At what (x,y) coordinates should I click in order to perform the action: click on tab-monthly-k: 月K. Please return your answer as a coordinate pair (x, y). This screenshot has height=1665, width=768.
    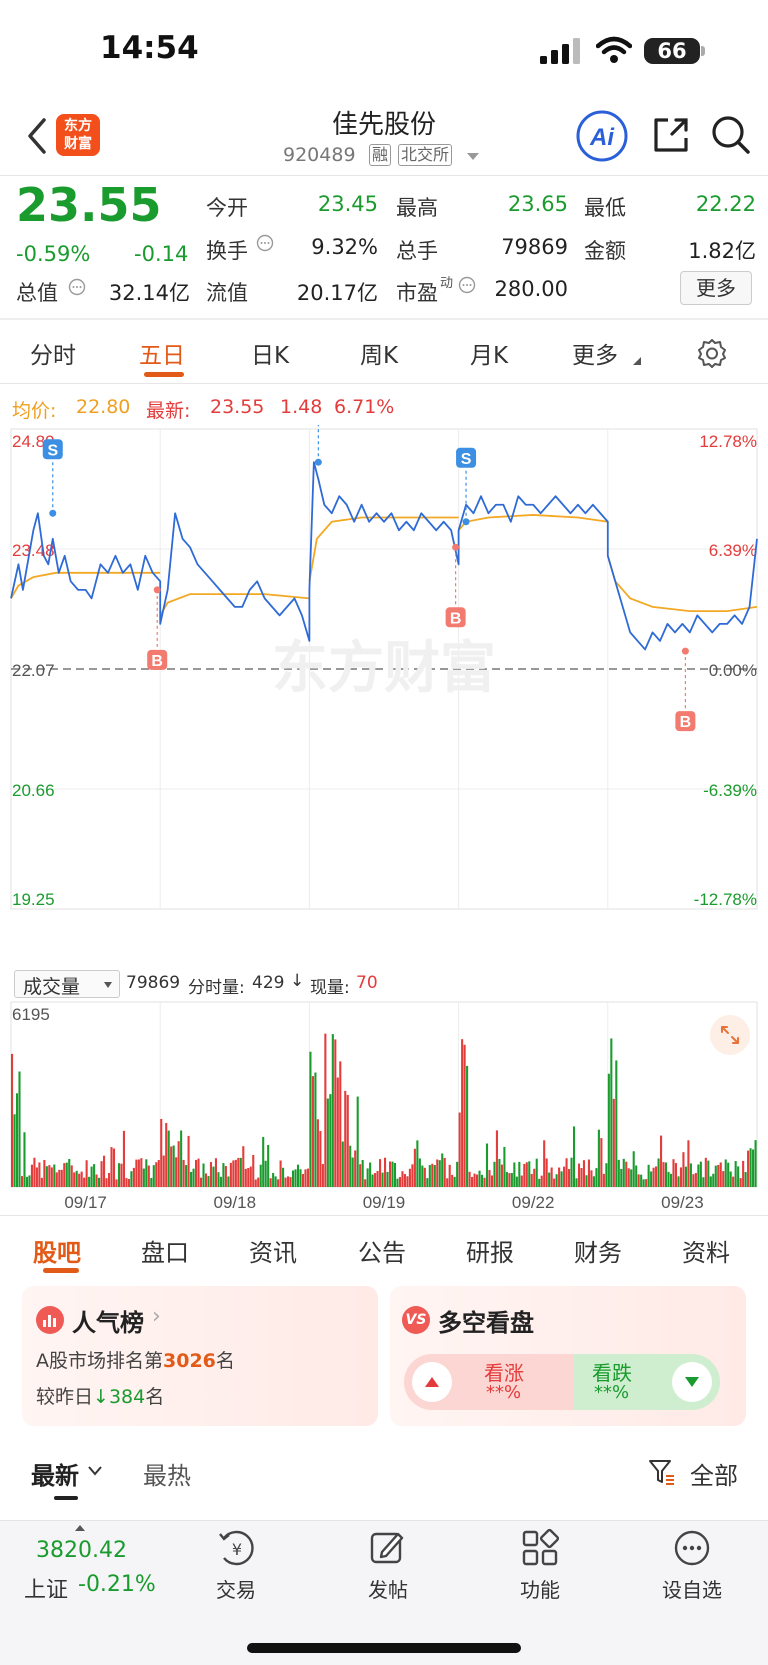
    Looking at the image, I should click on (489, 356).